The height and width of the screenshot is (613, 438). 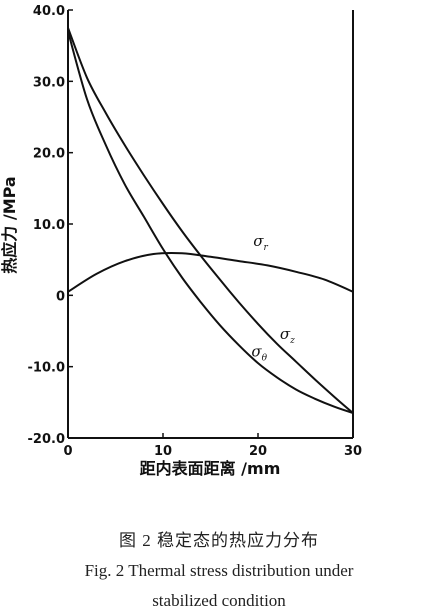 What do you see at coordinates (287, 335) in the screenshot?
I see `series-label-z: σz` at bounding box center [287, 335].